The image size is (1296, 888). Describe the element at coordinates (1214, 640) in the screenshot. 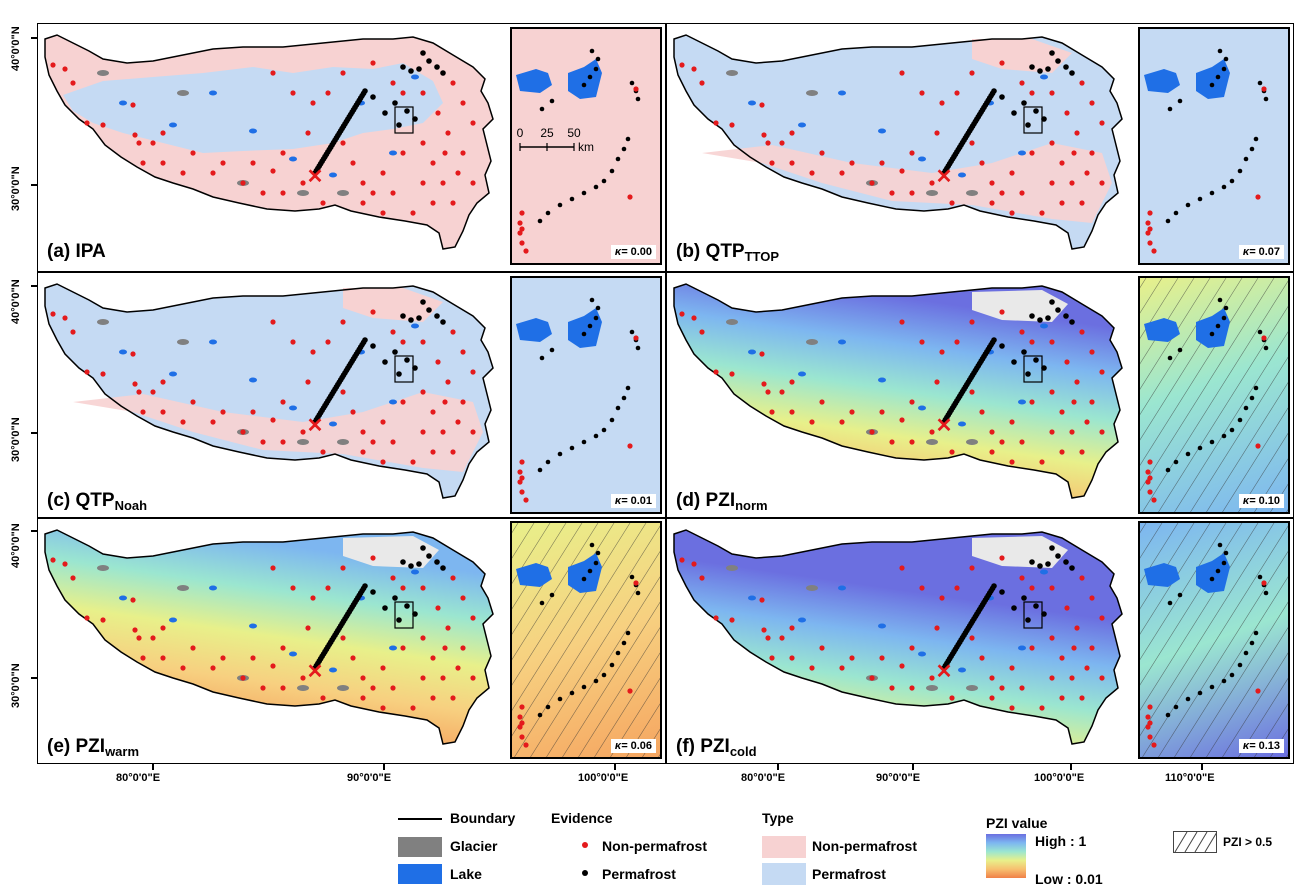

I see `hatch-pattern` at that location.